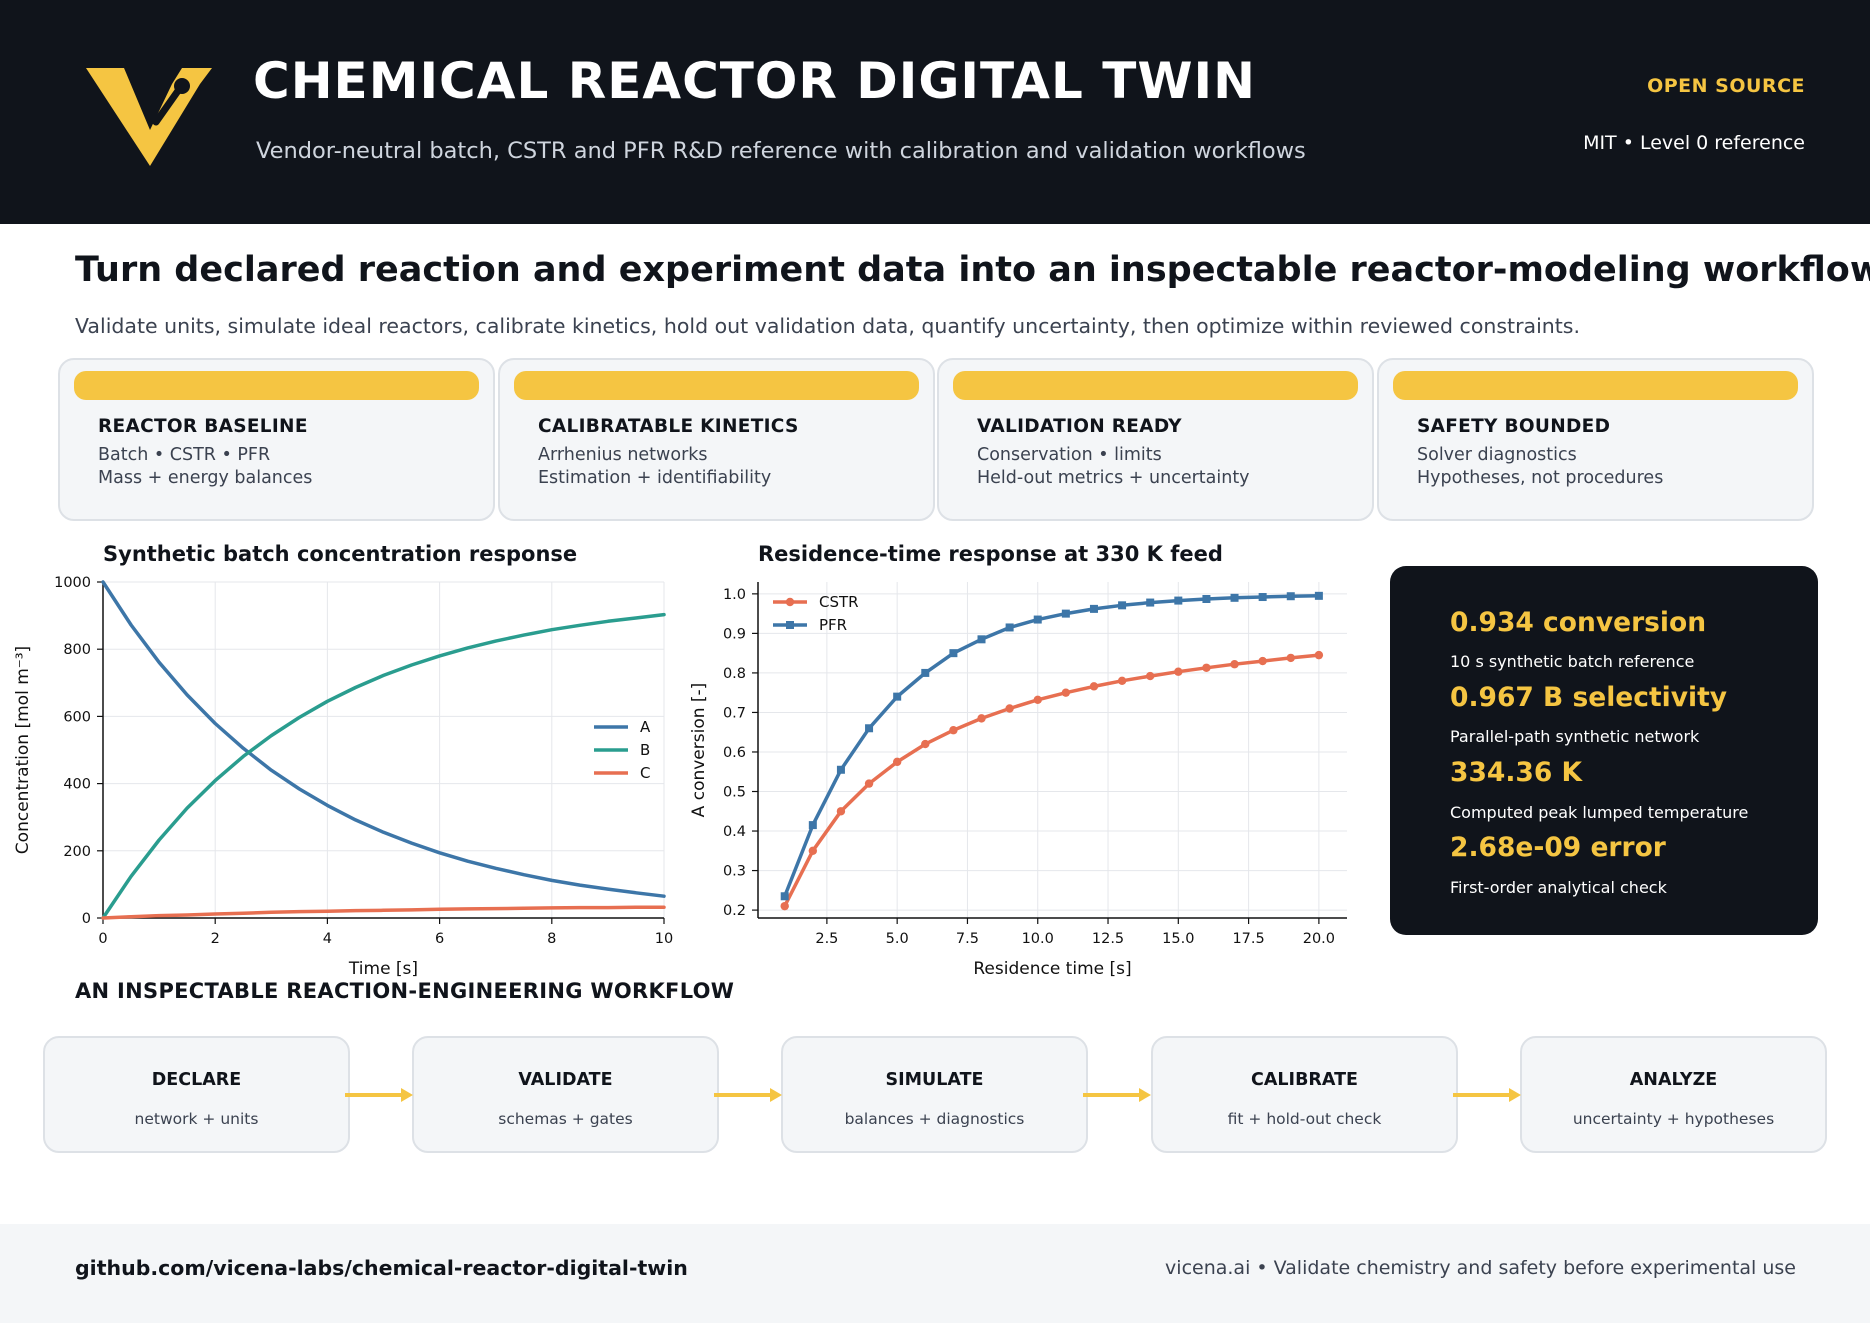 The image size is (1870, 1323). Describe the element at coordinates (77, 785) in the screenshot. I see `y-tick-label: 400` at that location.